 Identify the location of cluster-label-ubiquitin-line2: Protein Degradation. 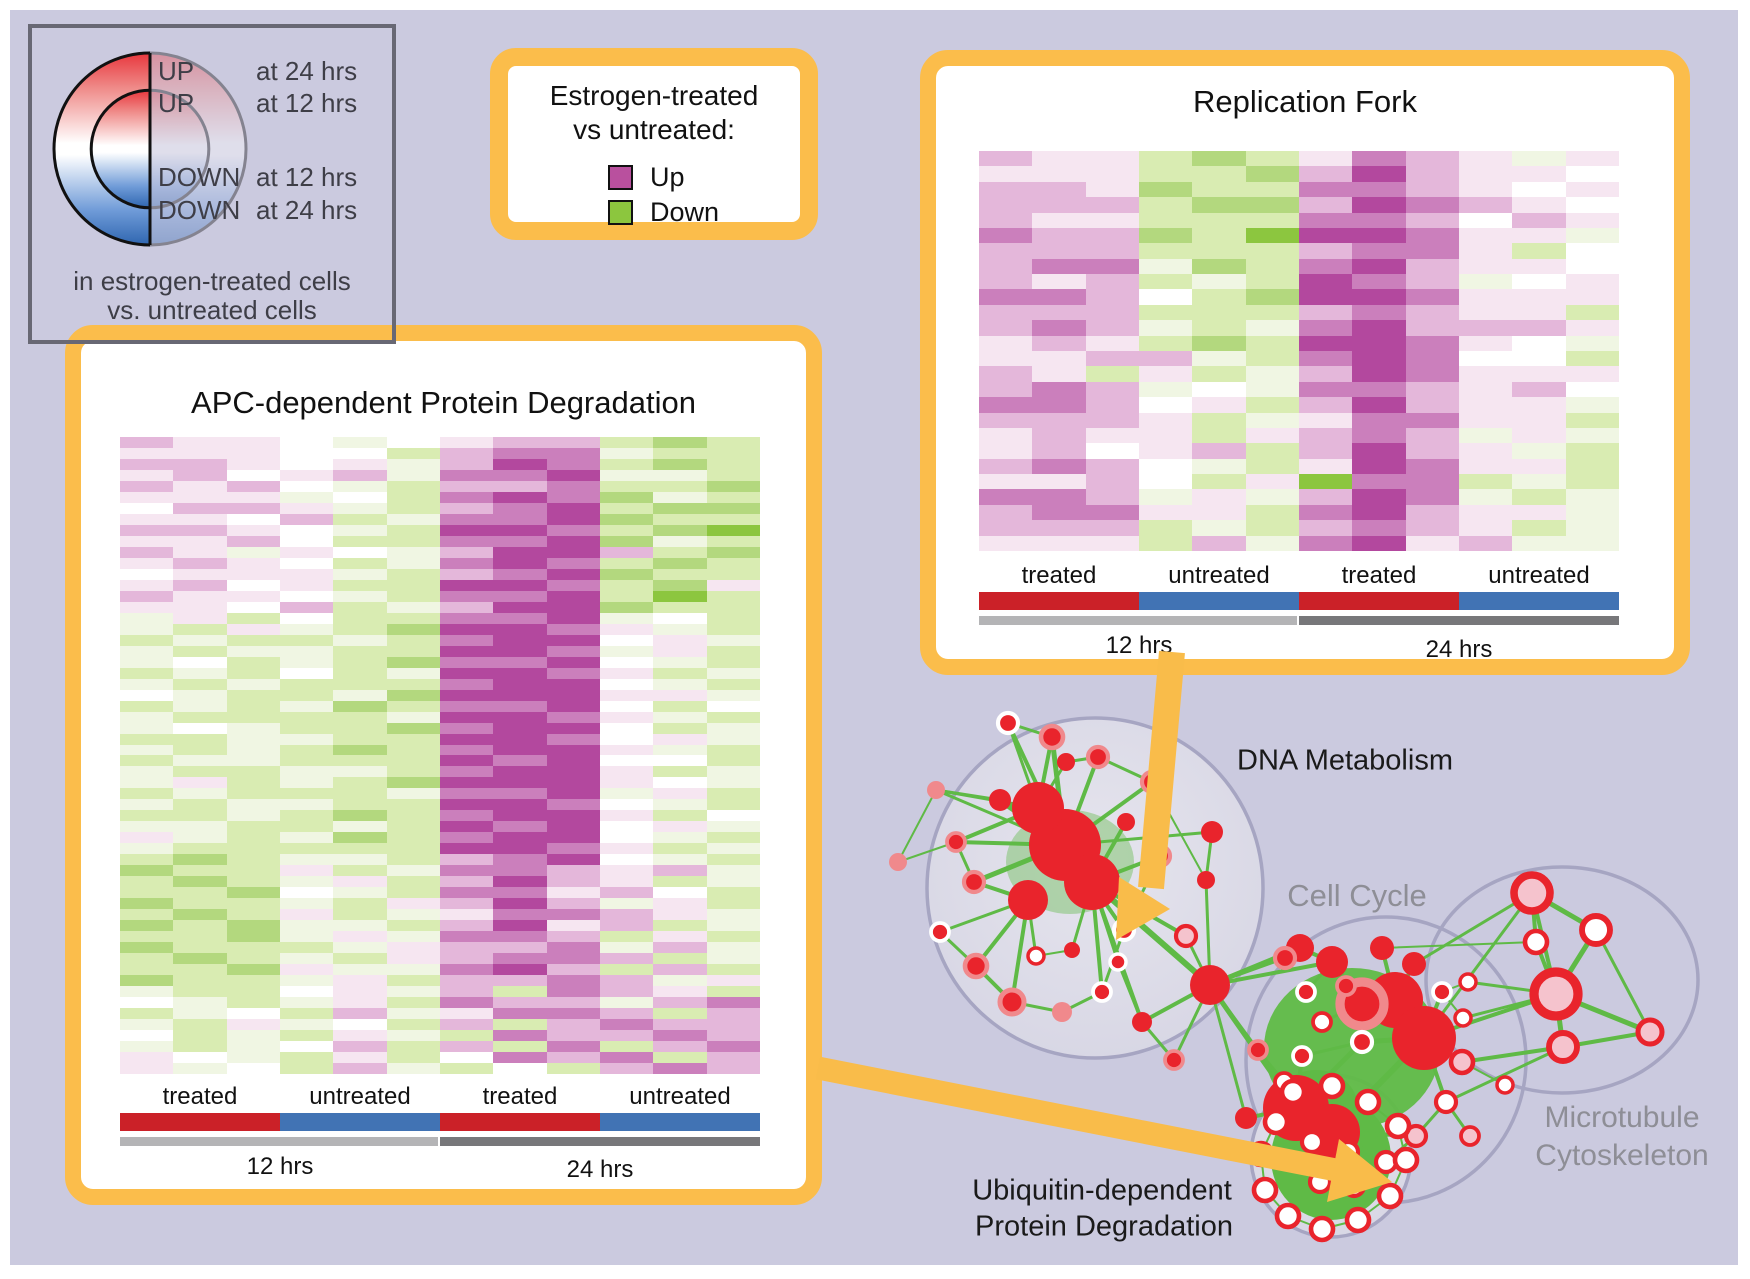
(1104, 1226).